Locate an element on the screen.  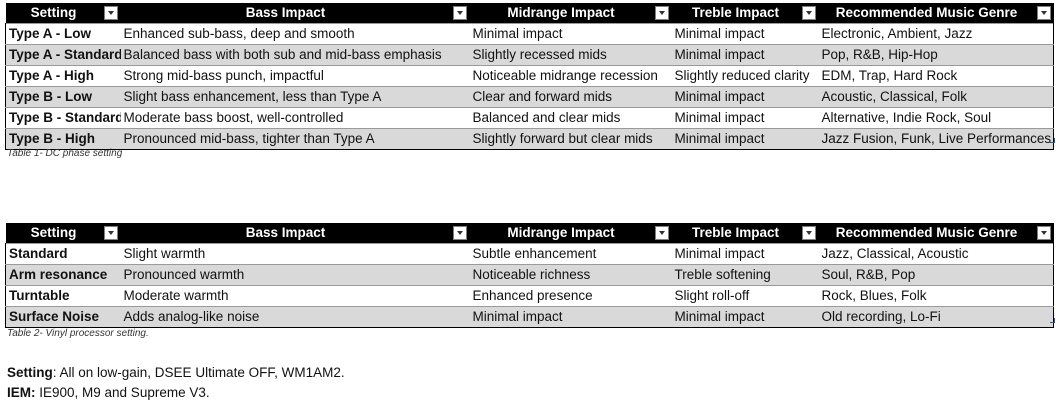
table-cell: Rock, Blues, Folk is located at coordinates (936, 296).